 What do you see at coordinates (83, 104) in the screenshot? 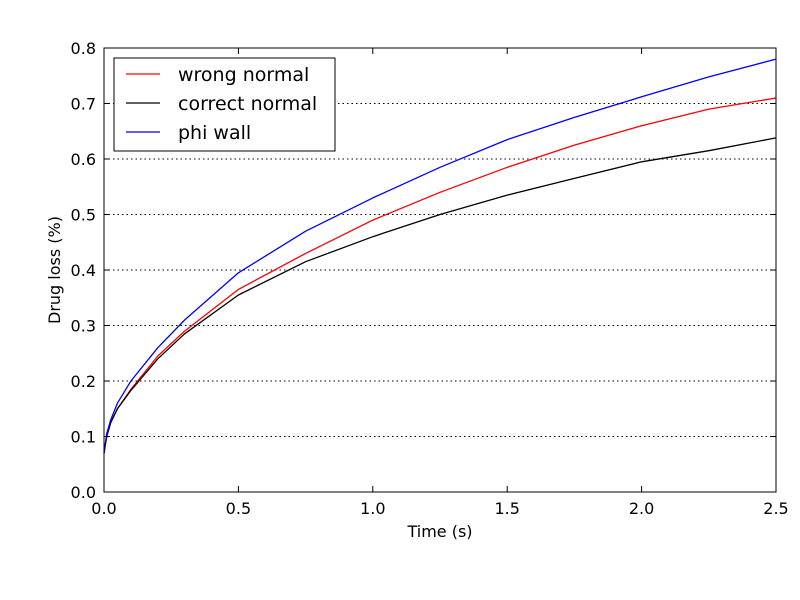
I see `y-tick-label: 0.7` at bounding box center [83, 104].